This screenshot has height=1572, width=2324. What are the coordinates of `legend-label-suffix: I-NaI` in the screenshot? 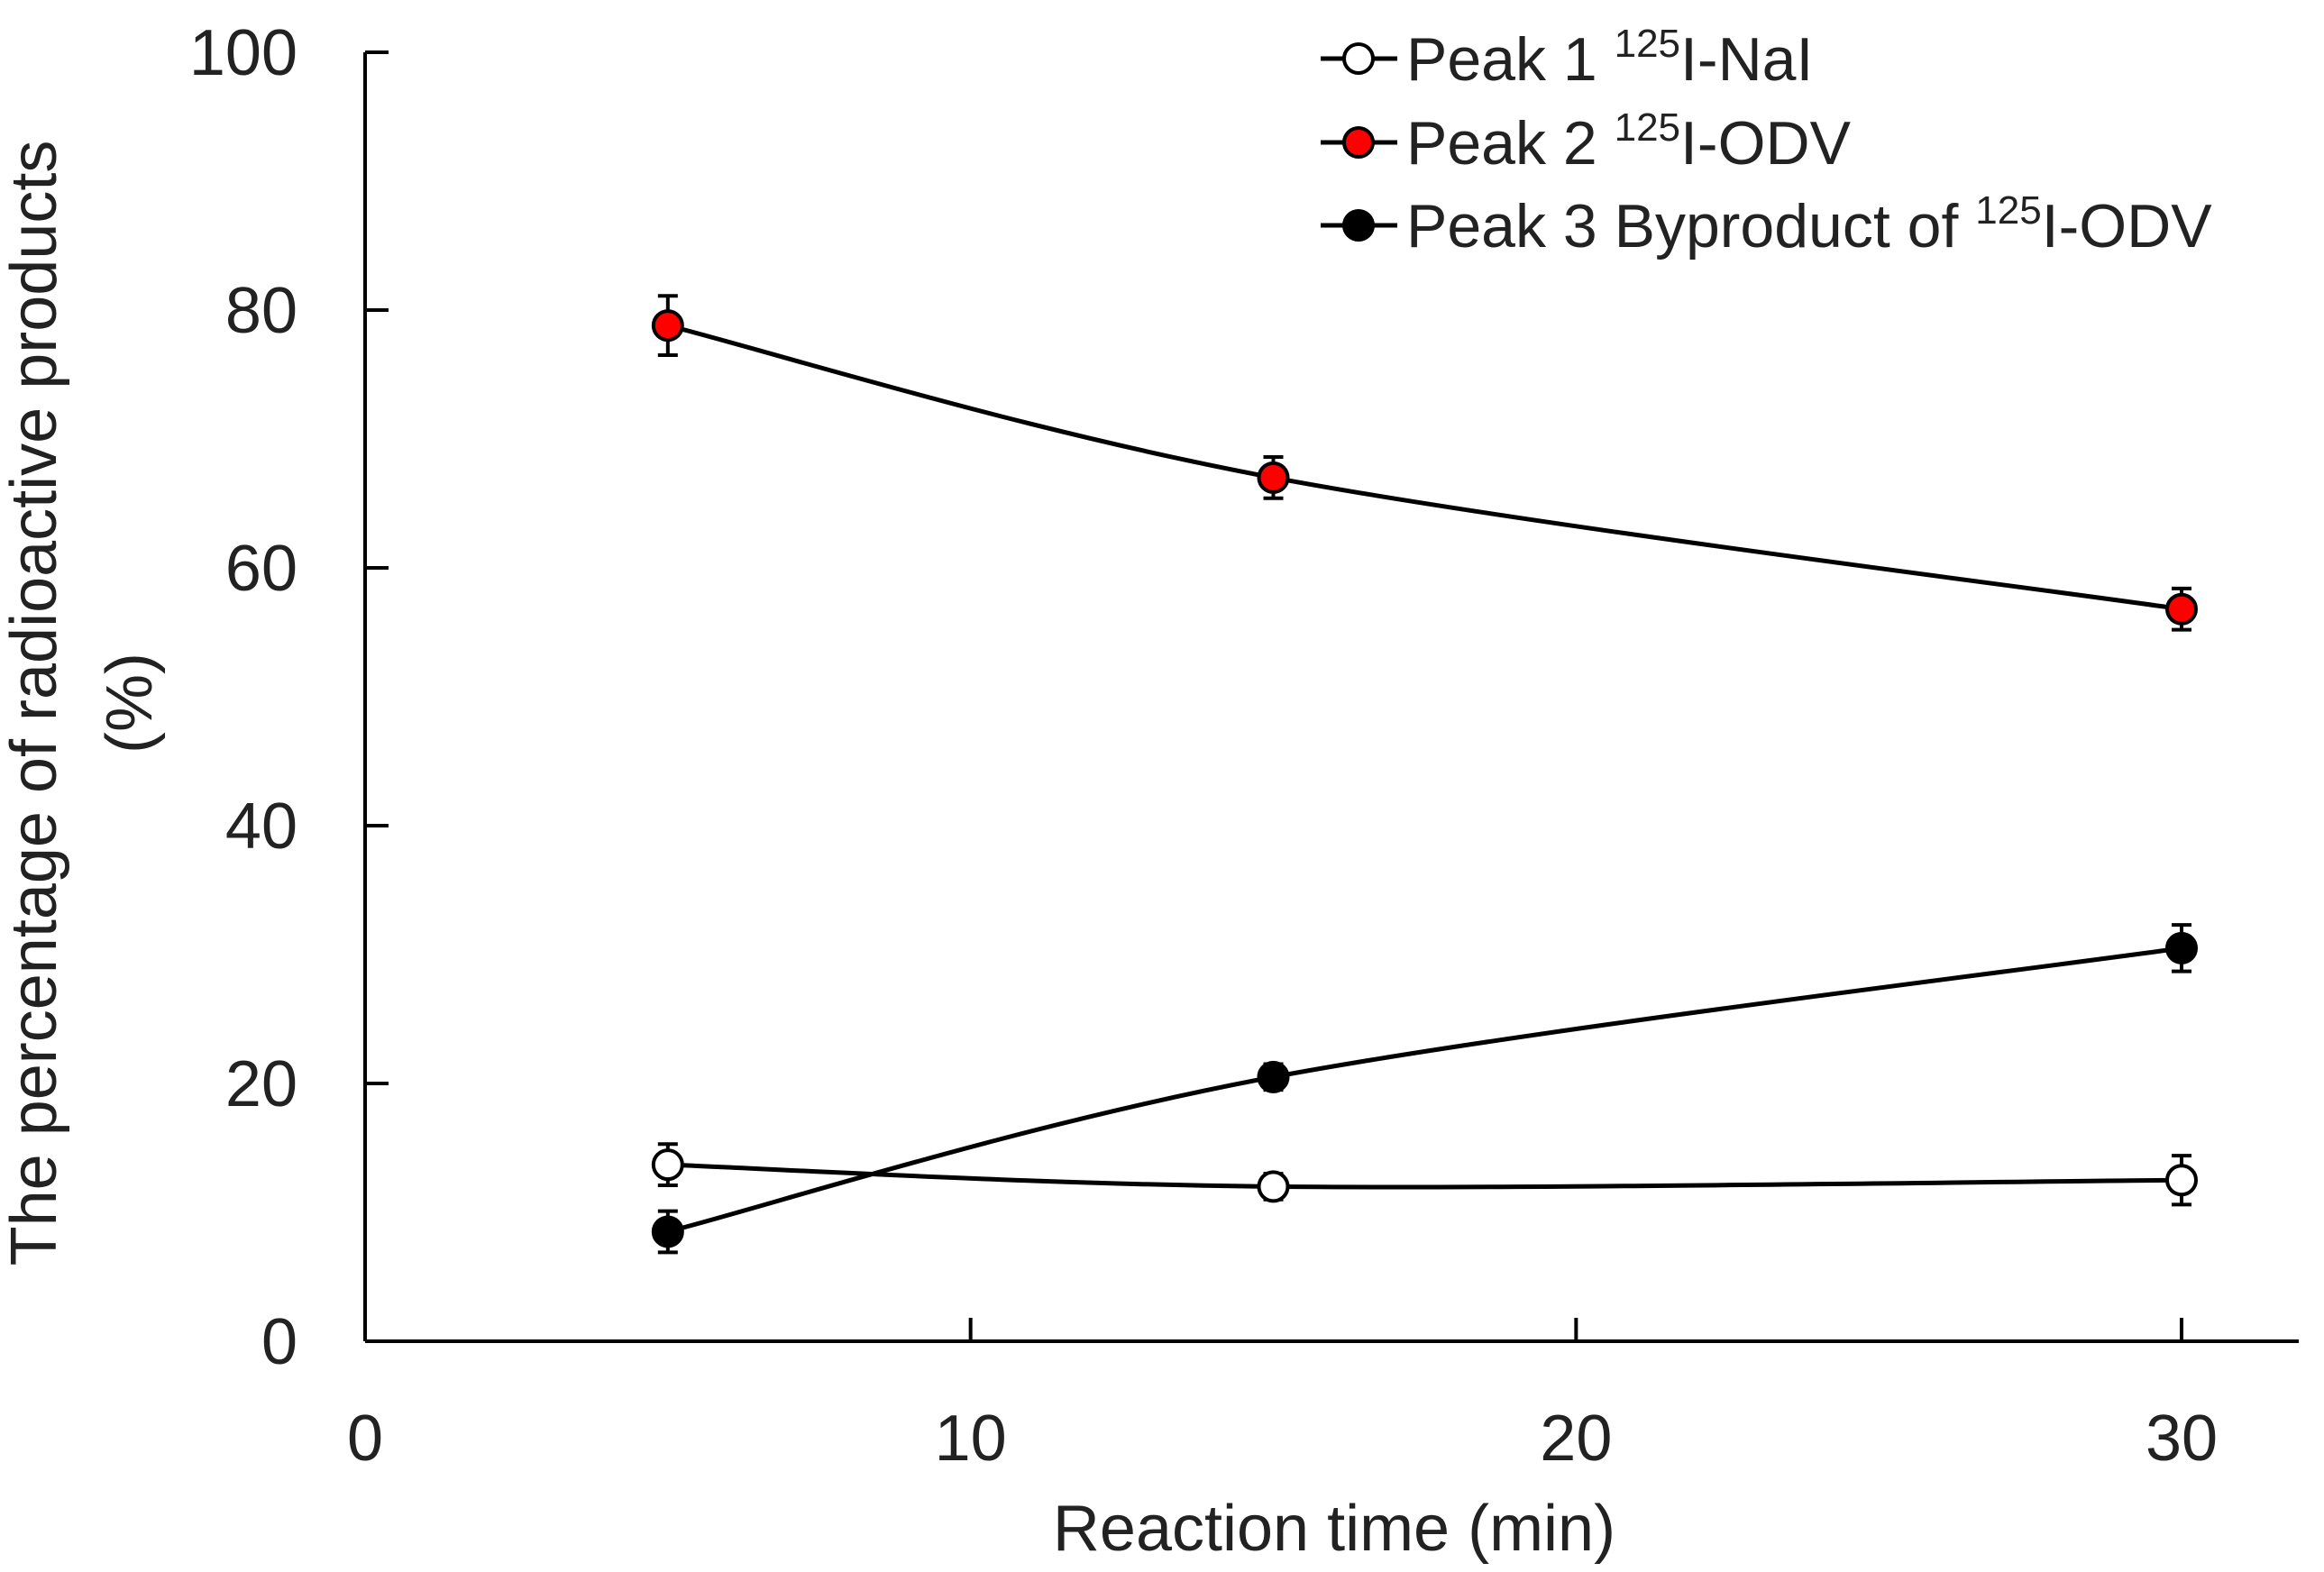 It's located at (1746, 59).